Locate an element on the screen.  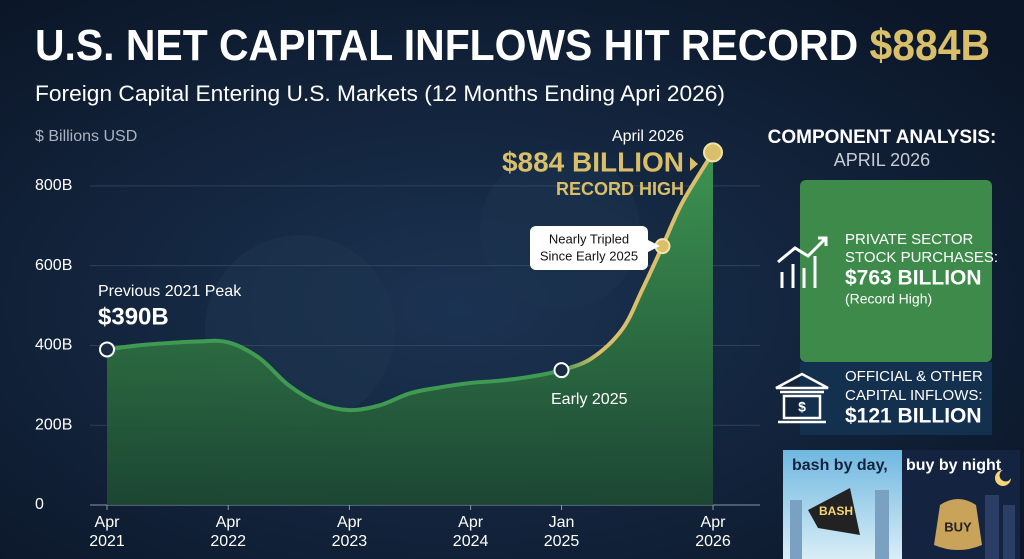
official-text: $121 BILLION is located at coordinates (913, 416).